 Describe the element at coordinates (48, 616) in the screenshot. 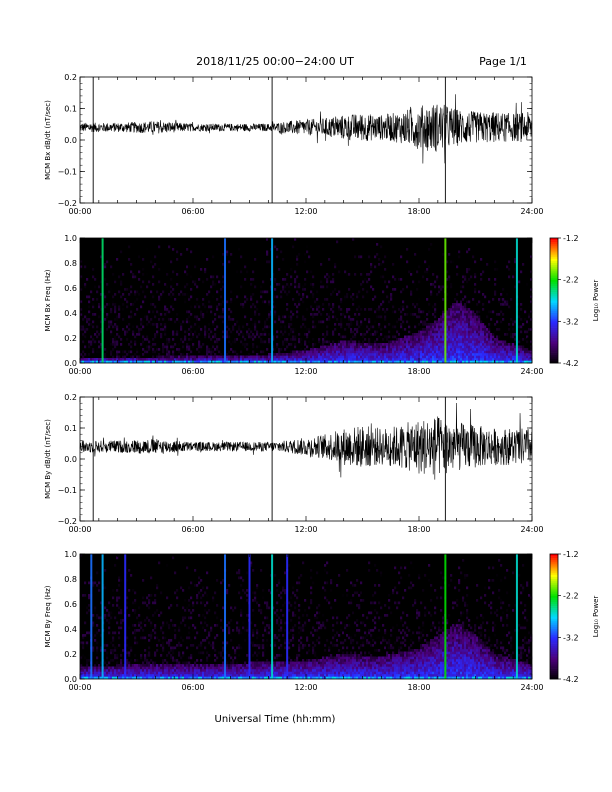

I see `y-axis-label: MCM By Freq (Hz)` at that location.